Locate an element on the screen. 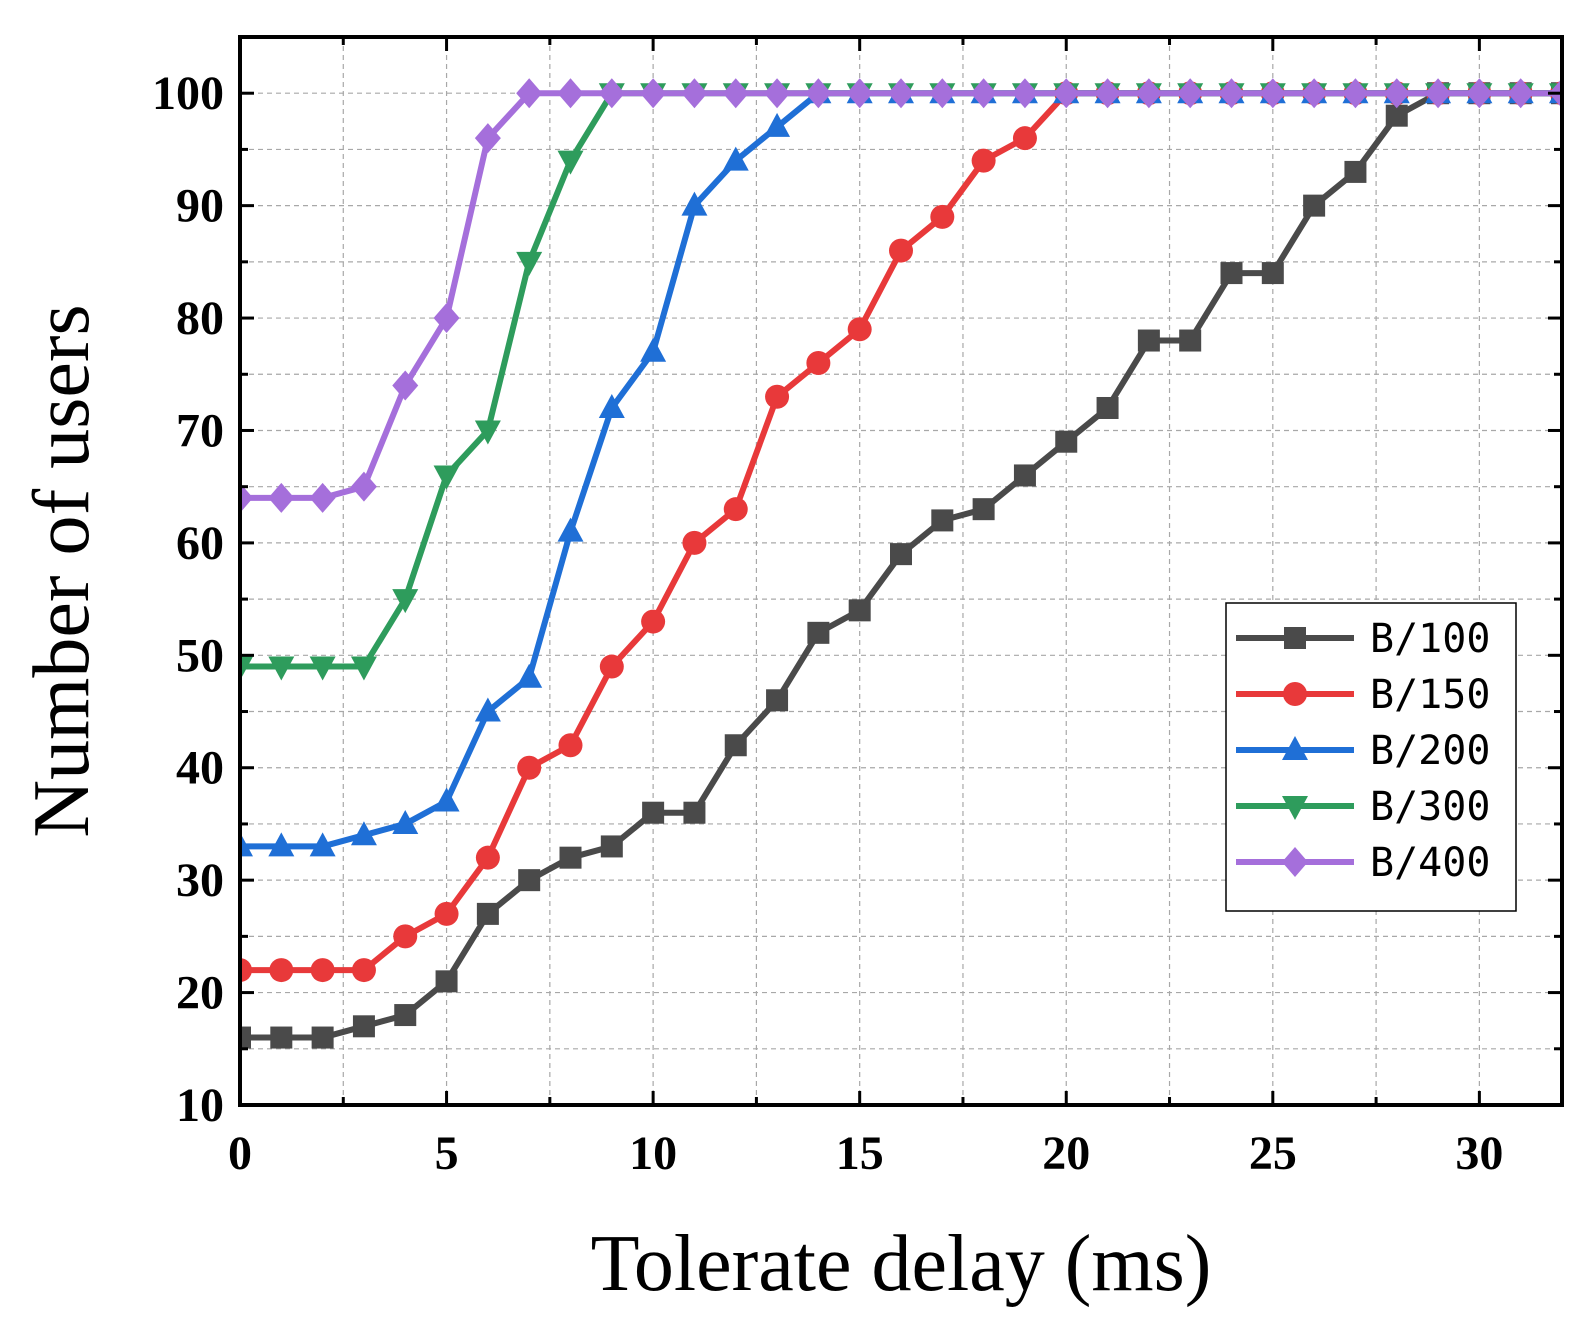  y-tick-label: 90 is located at coordinates (200, 206).